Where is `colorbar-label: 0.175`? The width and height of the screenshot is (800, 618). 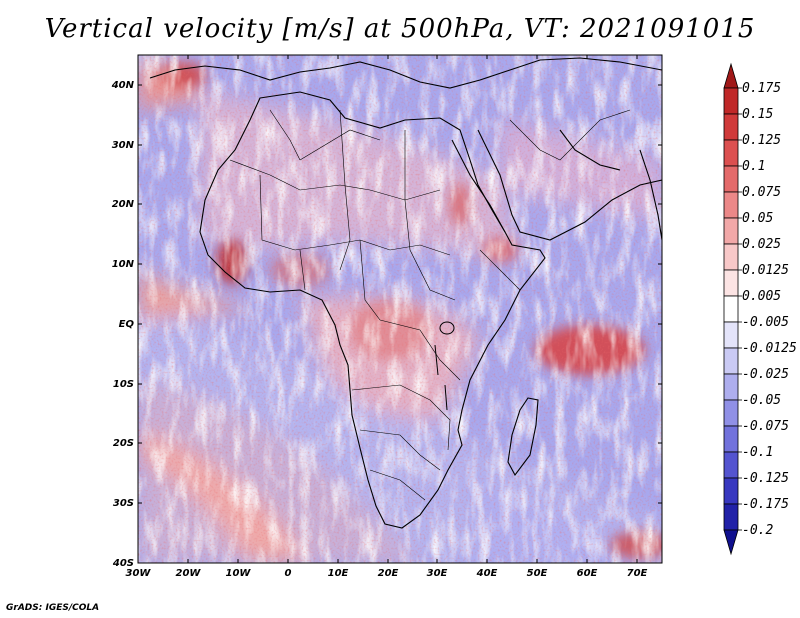
colorbar-label: 0.175 is located at coordinates (761, 88).